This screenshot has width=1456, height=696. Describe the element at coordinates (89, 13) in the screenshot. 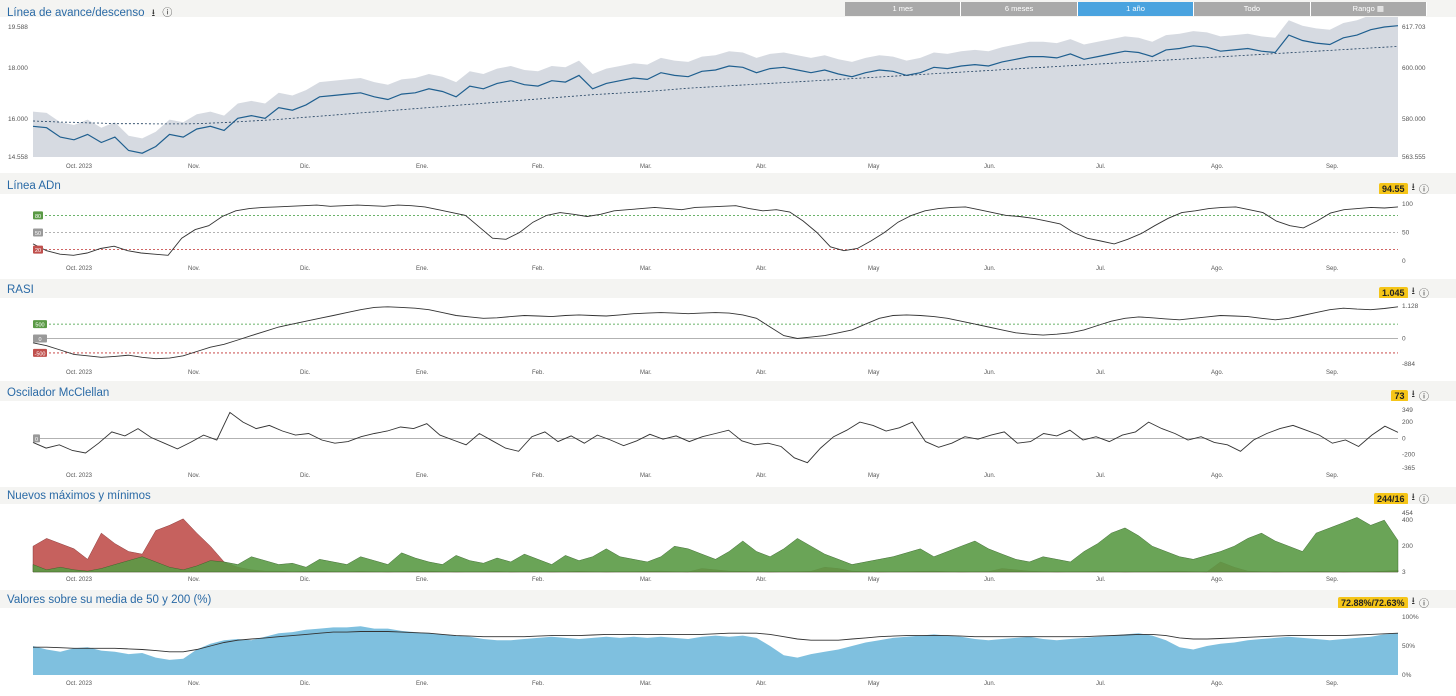

I see `panel-title: Línea de avance/descenso ⭳ ⓘ` at that location.